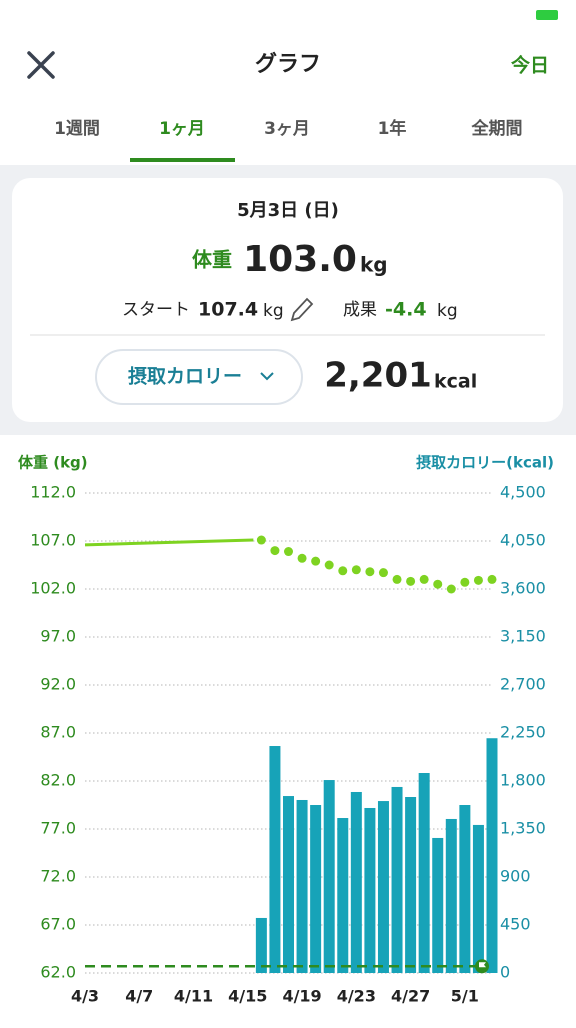 The image size is (576, 1028). What do you see at coordinates (247, 996) in the screenshot?
I see `x-tick-label: 4/15` at bounding box center [247, 996].